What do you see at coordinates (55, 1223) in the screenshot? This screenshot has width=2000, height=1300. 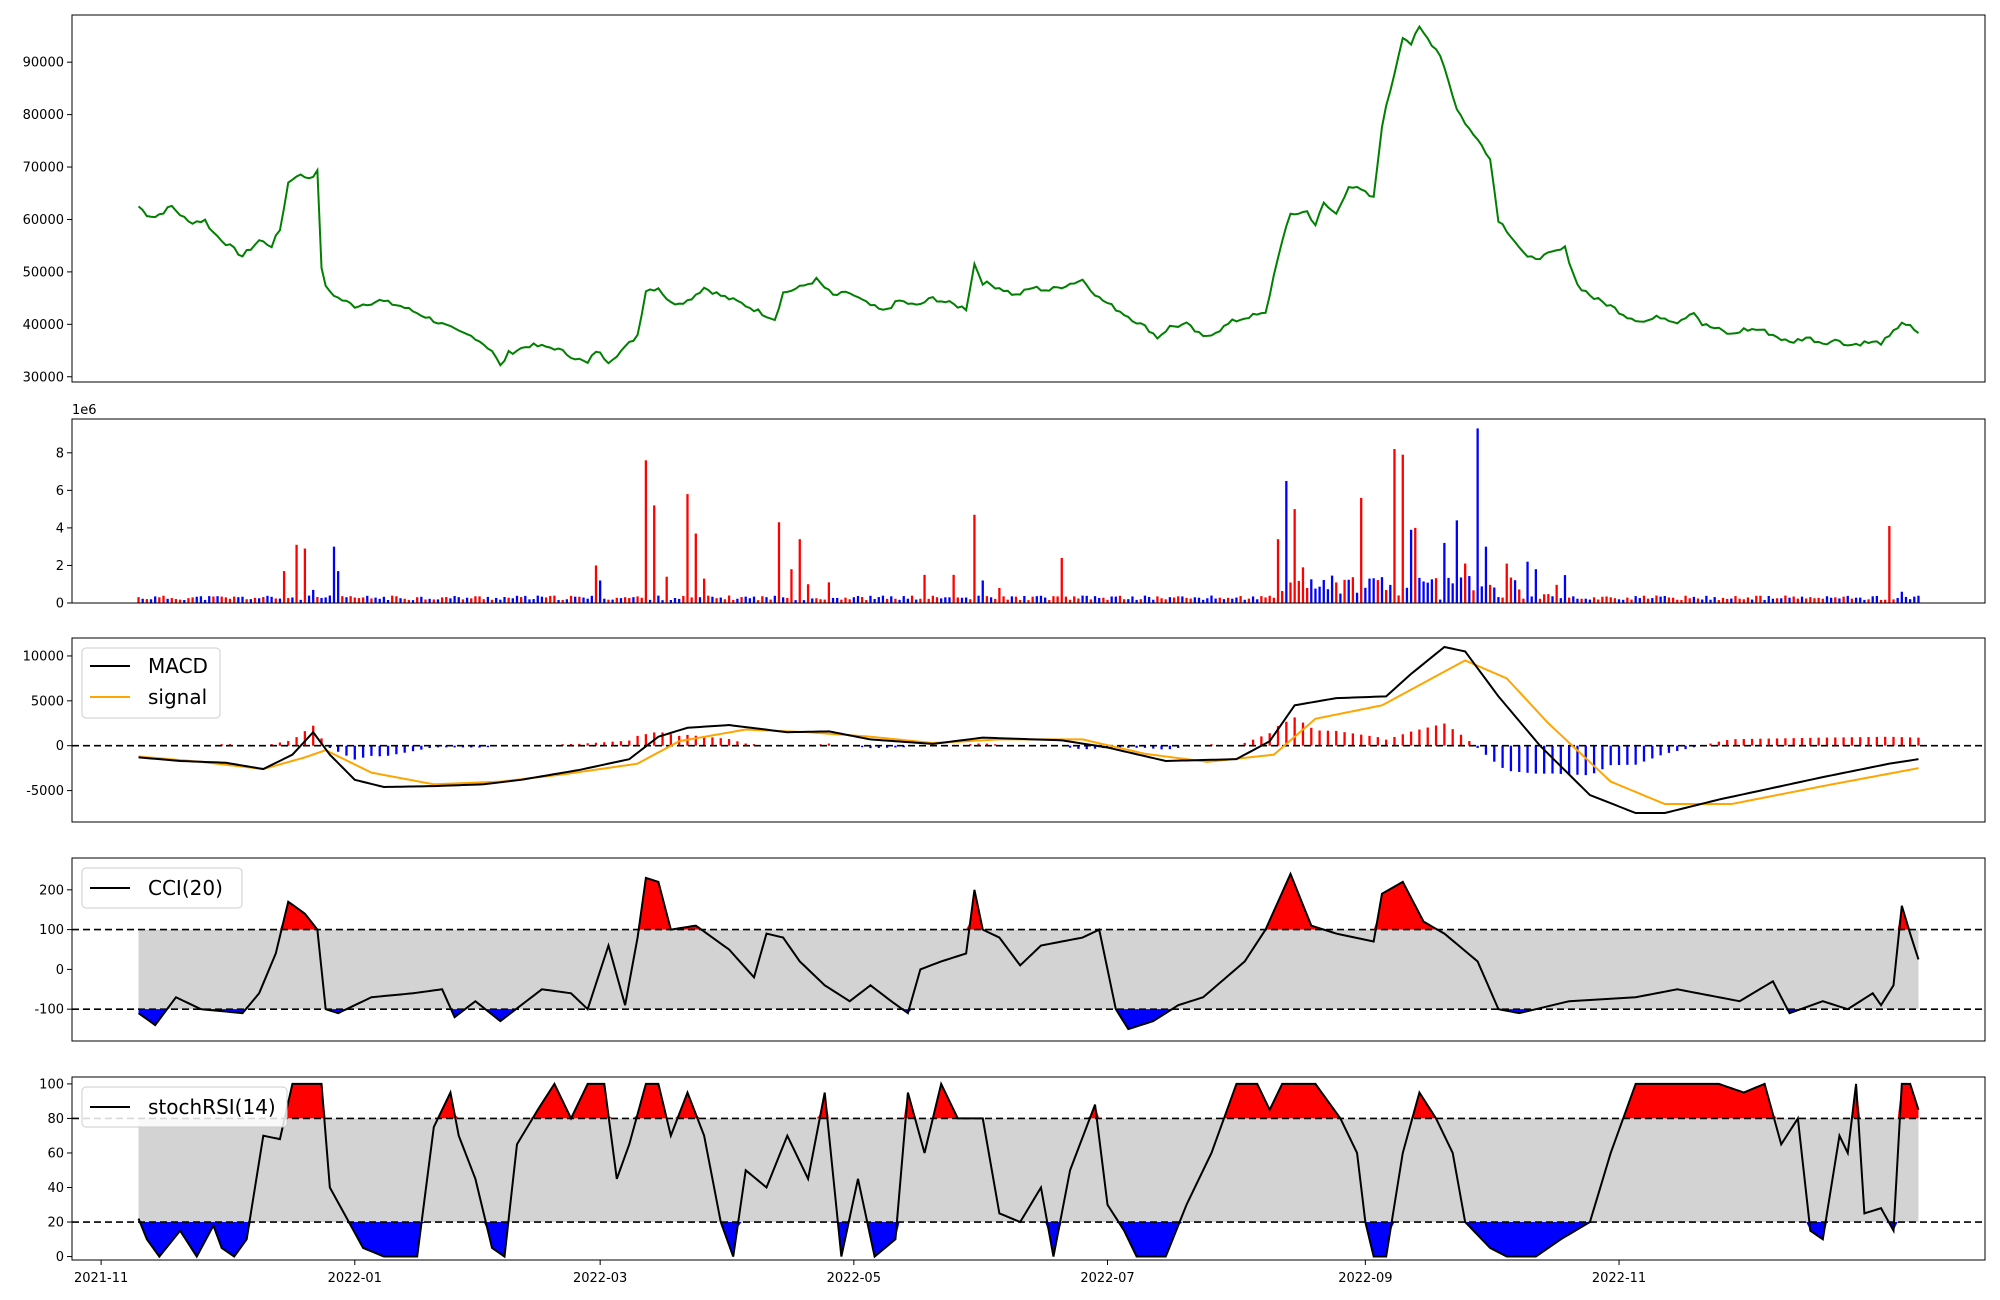 I see `stochrsi-ytick-label: 20` at bounding box center [55, 1223].